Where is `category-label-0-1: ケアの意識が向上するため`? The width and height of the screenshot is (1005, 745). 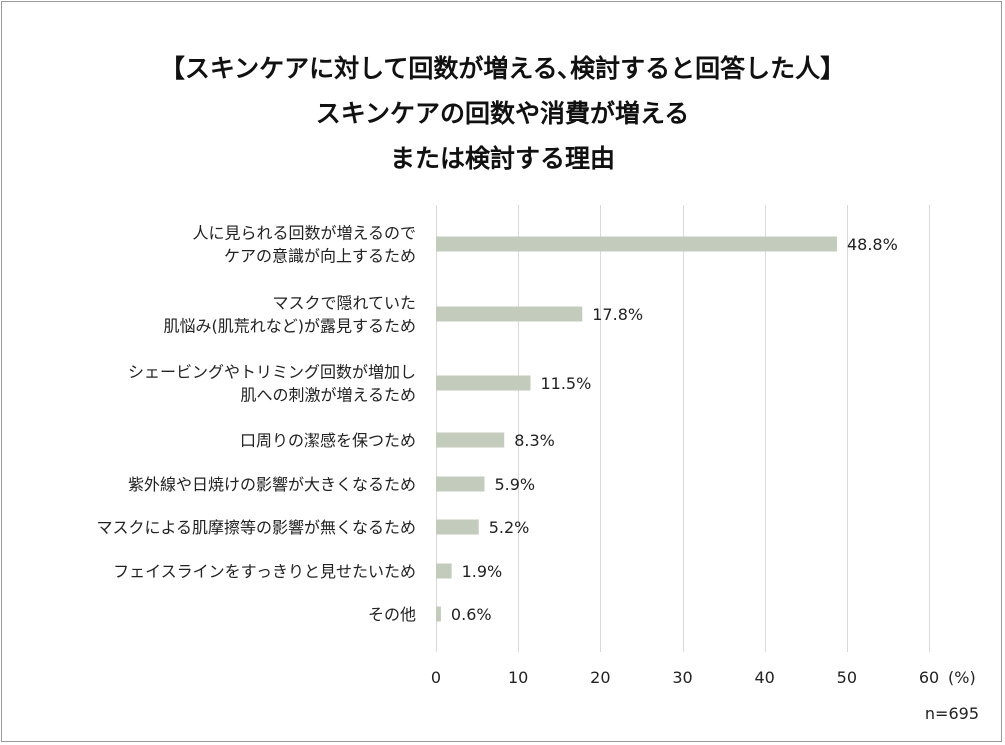
category-label-0-1: ケアの意識が向上するため is located at coordinates (320, 256).